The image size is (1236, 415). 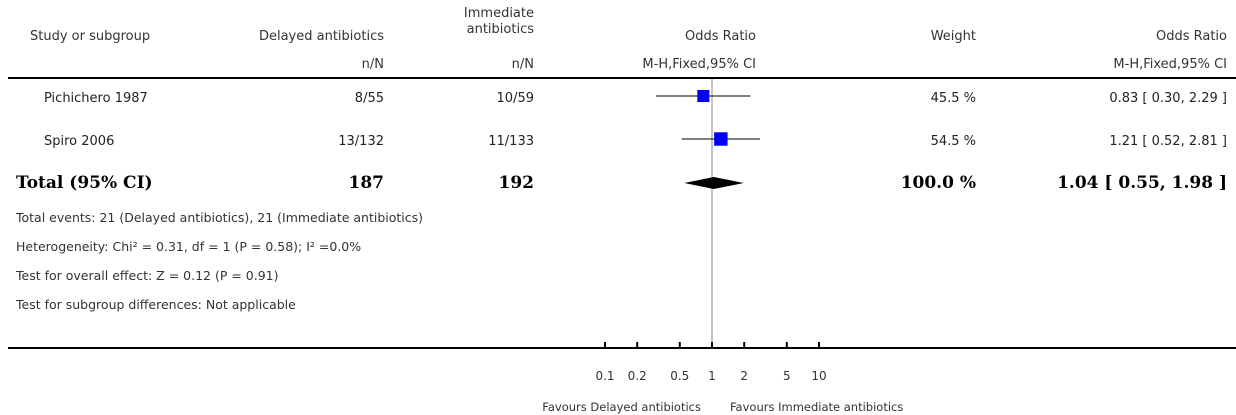 I want to click on total-ci: 1.04 [ 0.55, 1.98 ], so click(x=1142, y=183).